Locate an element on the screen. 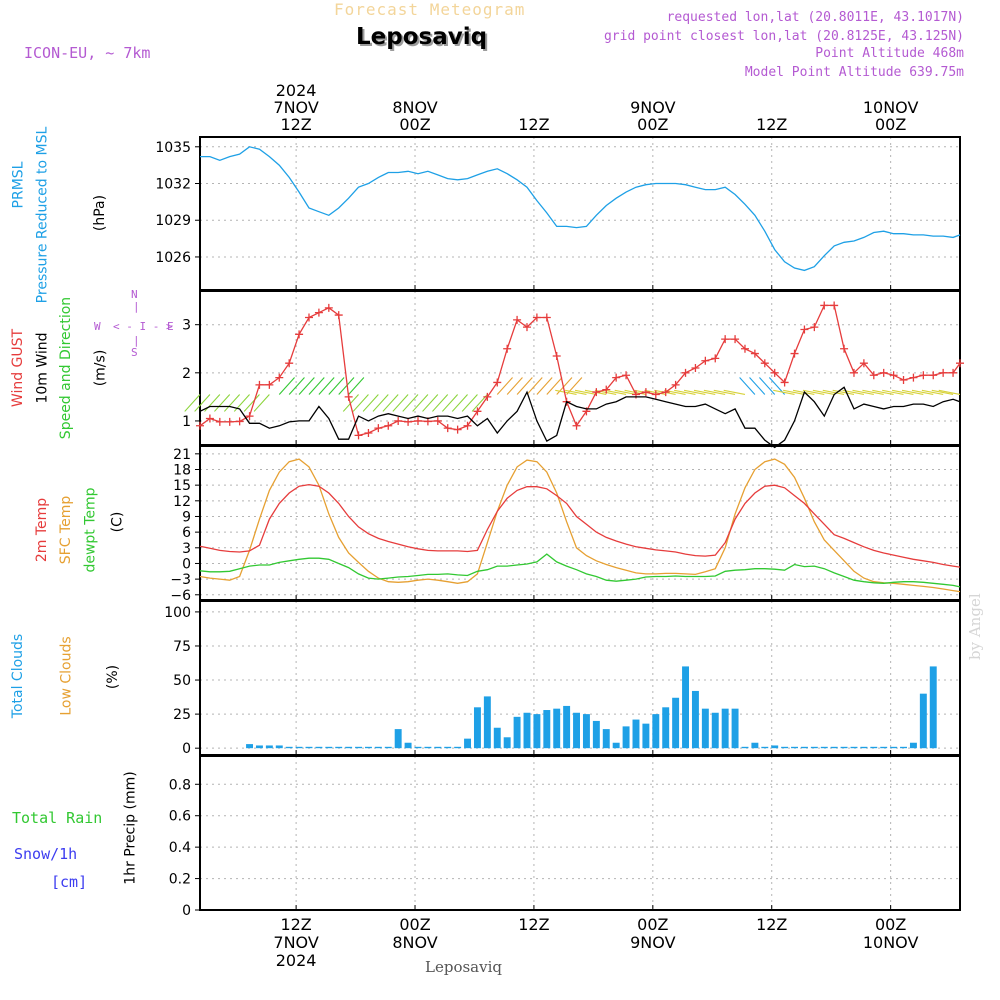 The image size is (1000, 1000). y-tick-label: 0.8 is located at coordinates (180, 785).